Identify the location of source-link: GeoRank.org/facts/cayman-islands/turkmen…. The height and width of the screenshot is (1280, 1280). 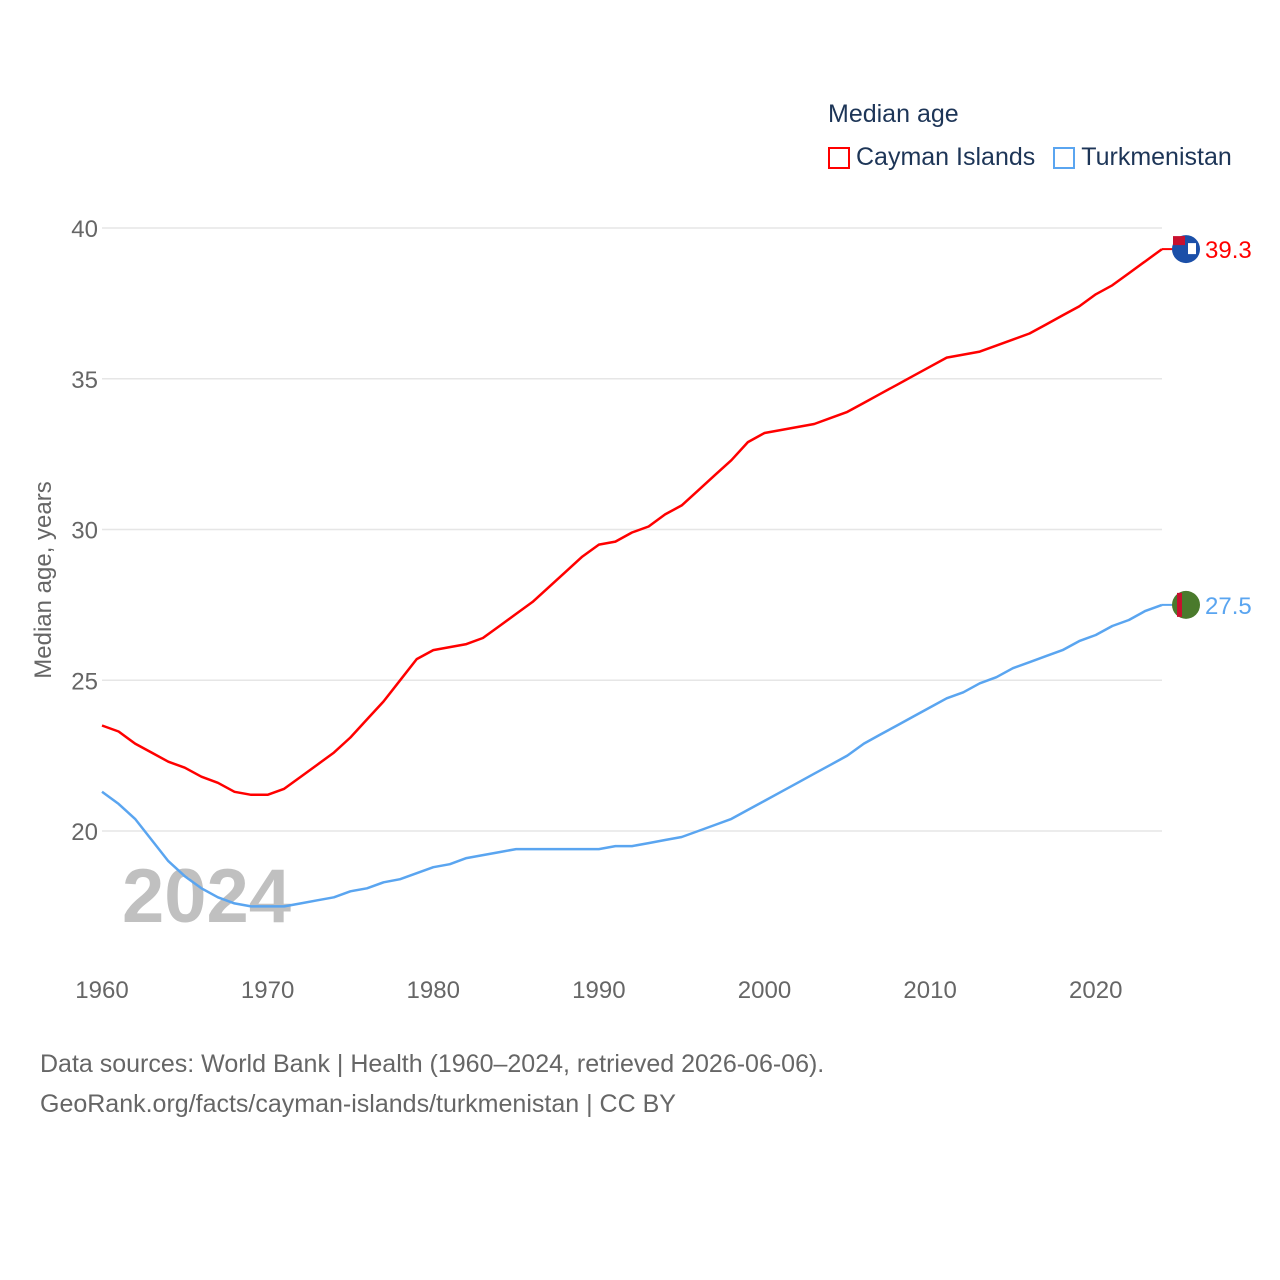
(358, 1104).